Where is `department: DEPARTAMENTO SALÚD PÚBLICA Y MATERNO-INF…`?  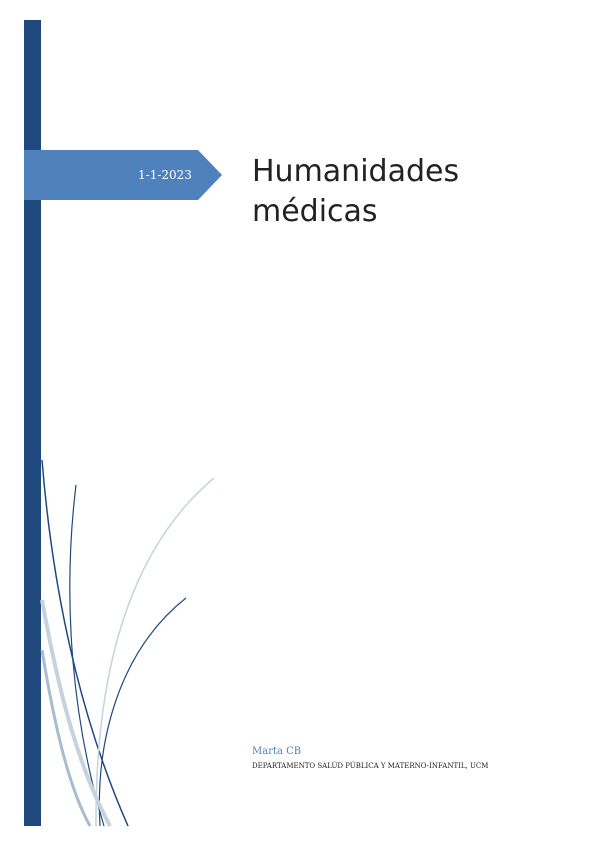 department: DEPARTAMENTO SALÚD PÚBLICA Y MATERNO-INF… is located at coordinates (370, 766).